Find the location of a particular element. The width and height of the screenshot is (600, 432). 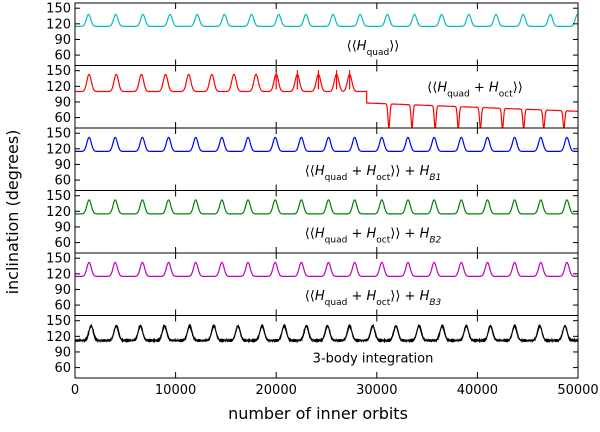

panel-label-part: B1 is located at coordinates (435, 178).